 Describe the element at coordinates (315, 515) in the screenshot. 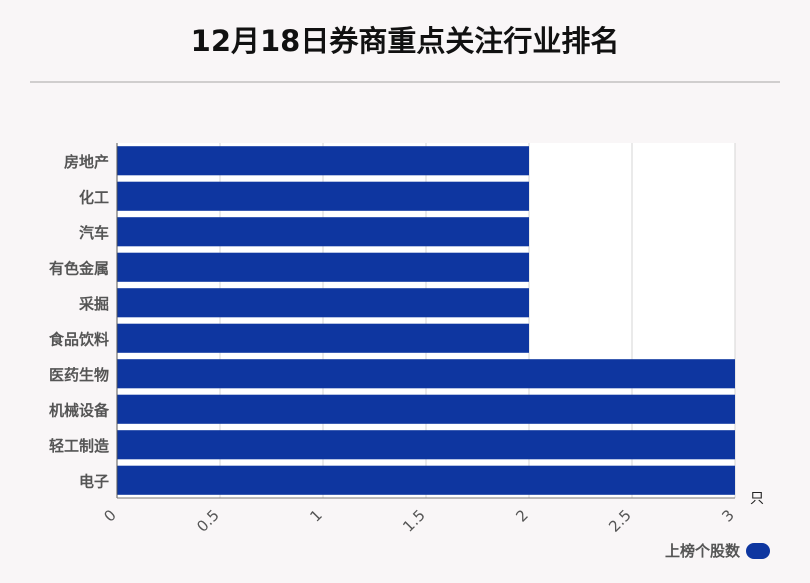

I see `x-tick-label: 1` at that location.